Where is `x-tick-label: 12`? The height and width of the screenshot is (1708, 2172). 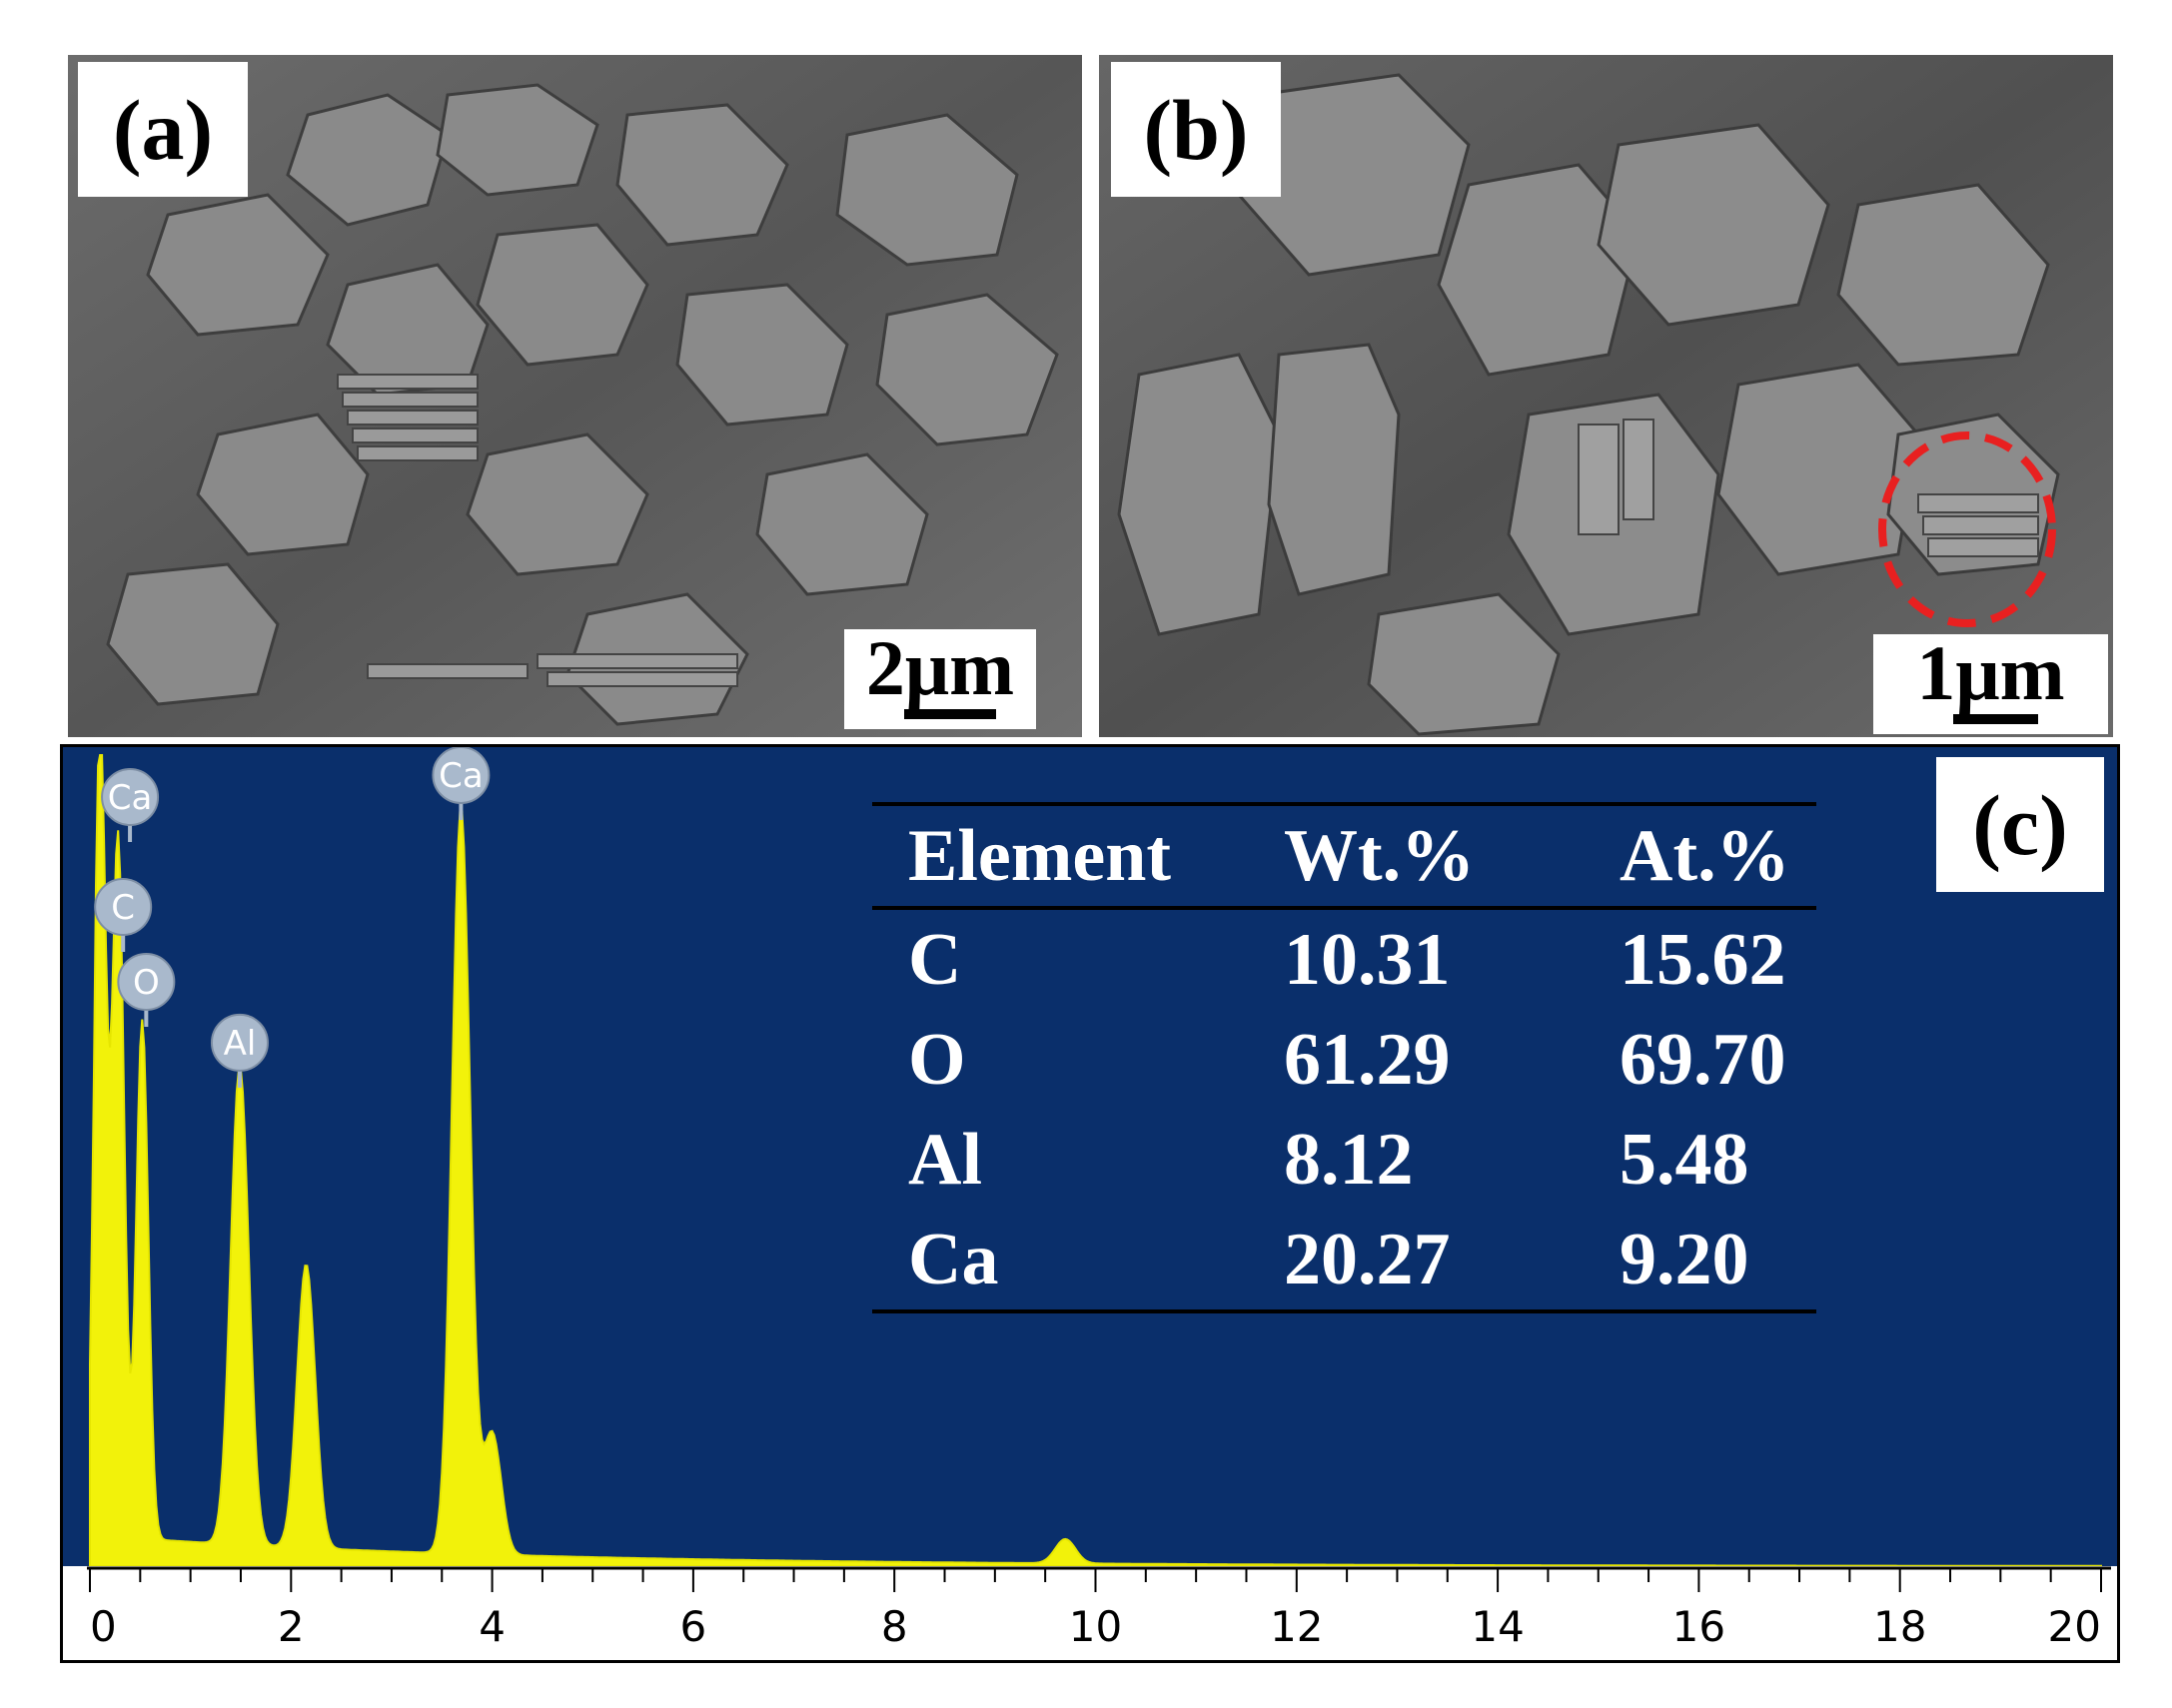
x-tick-label: 12 is located at coordinates (1297, 1626).